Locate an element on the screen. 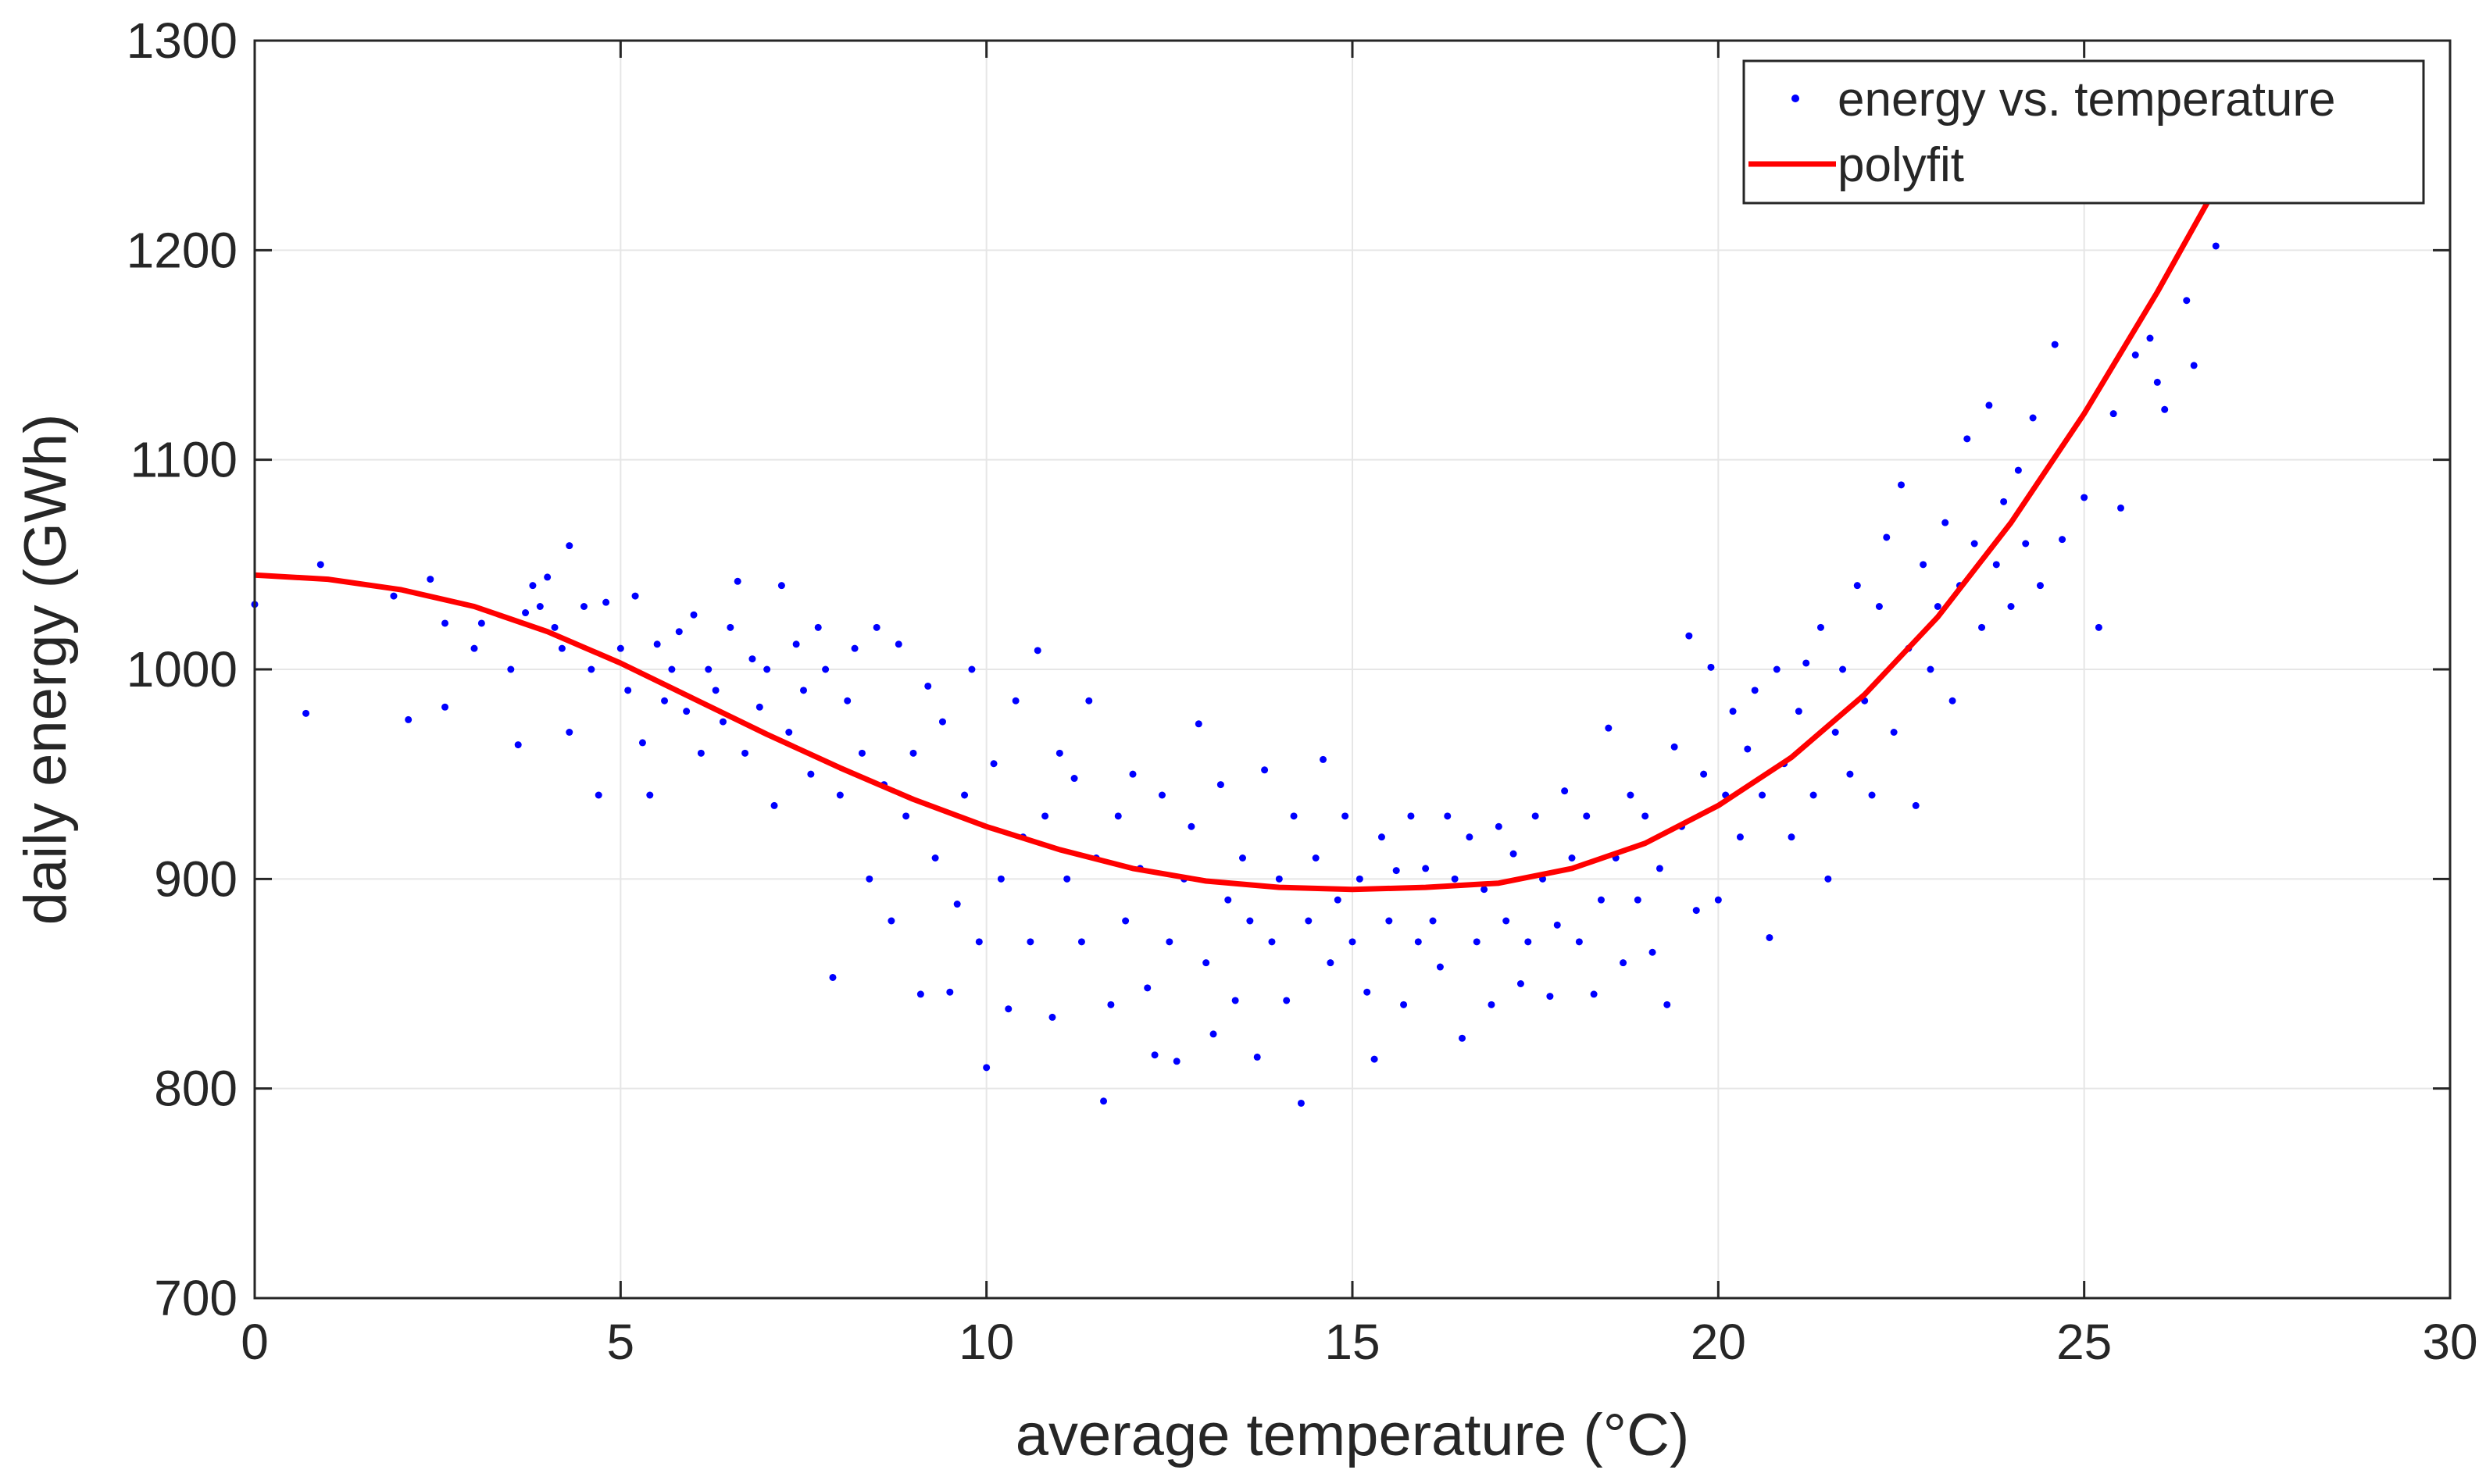  y-tick-label: 900 is located at coordinates (196, 879).